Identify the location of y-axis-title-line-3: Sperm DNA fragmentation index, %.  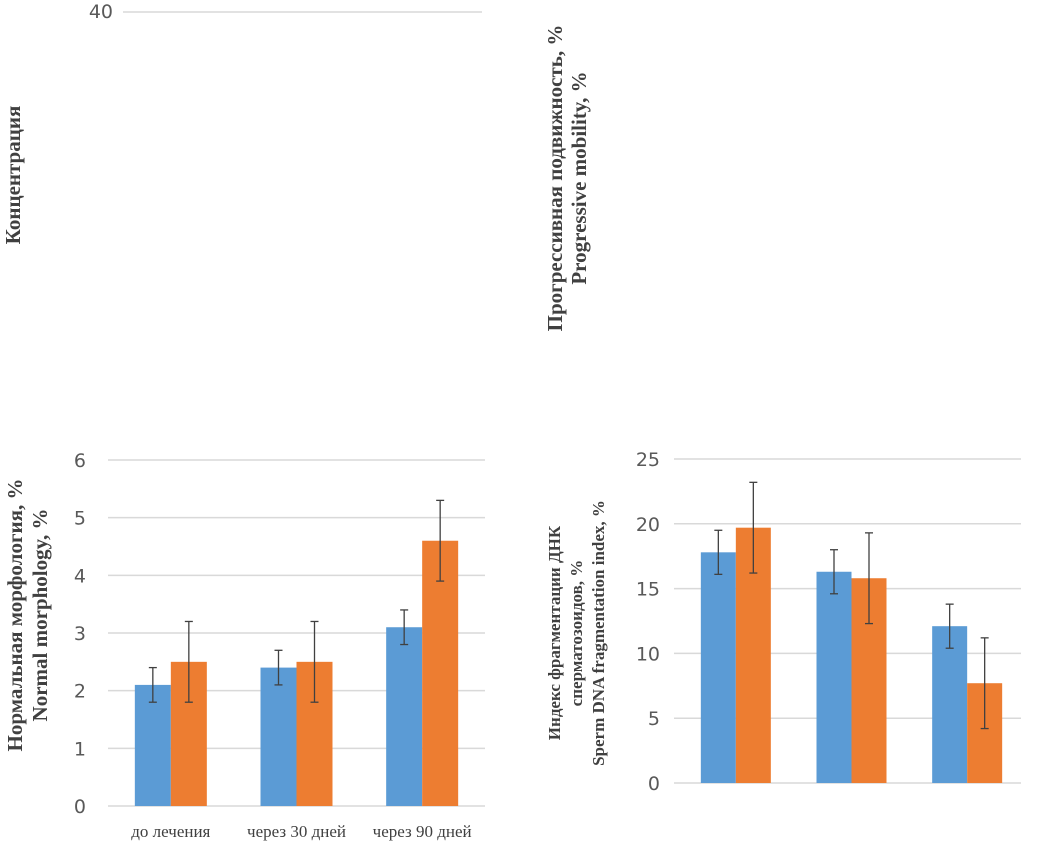
(598, 633).